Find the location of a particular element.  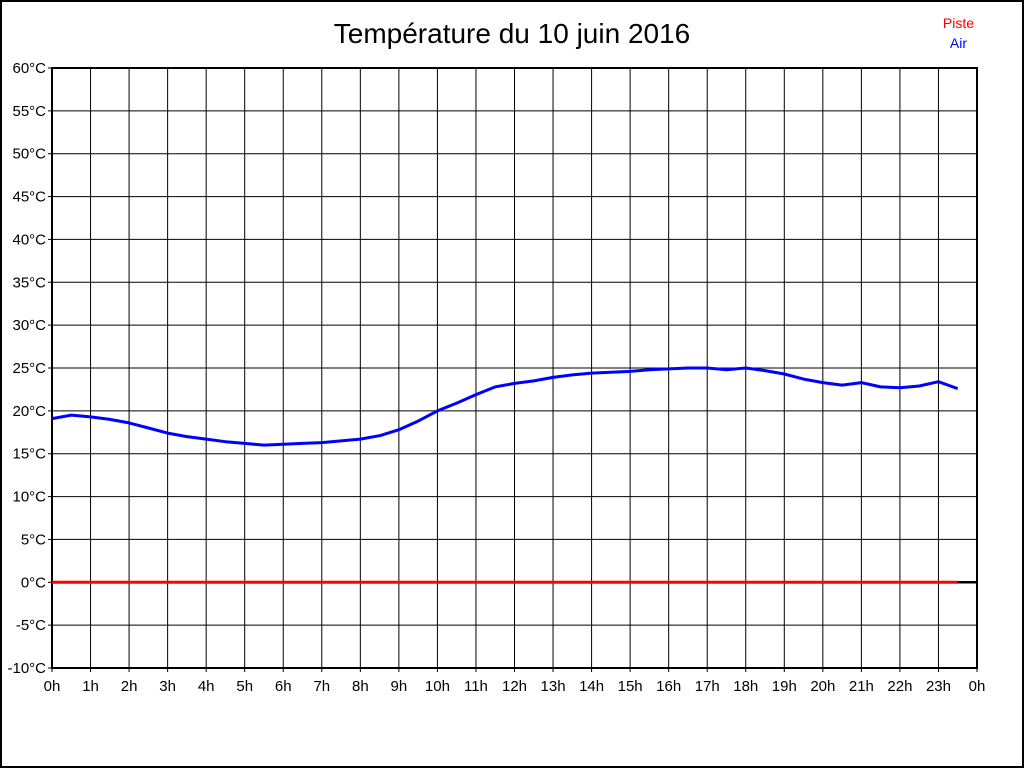

y-tick-label: -5°C is located at coordinates (31, 625).